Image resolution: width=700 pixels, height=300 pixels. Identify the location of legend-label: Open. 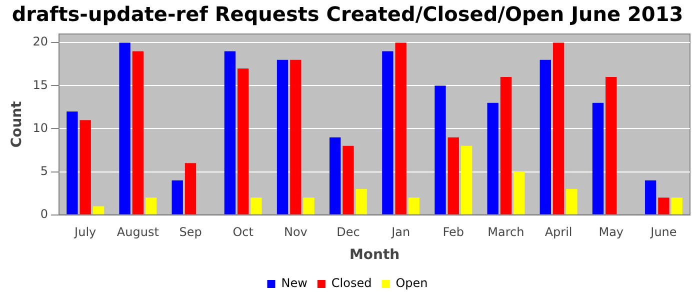
(412, 283).